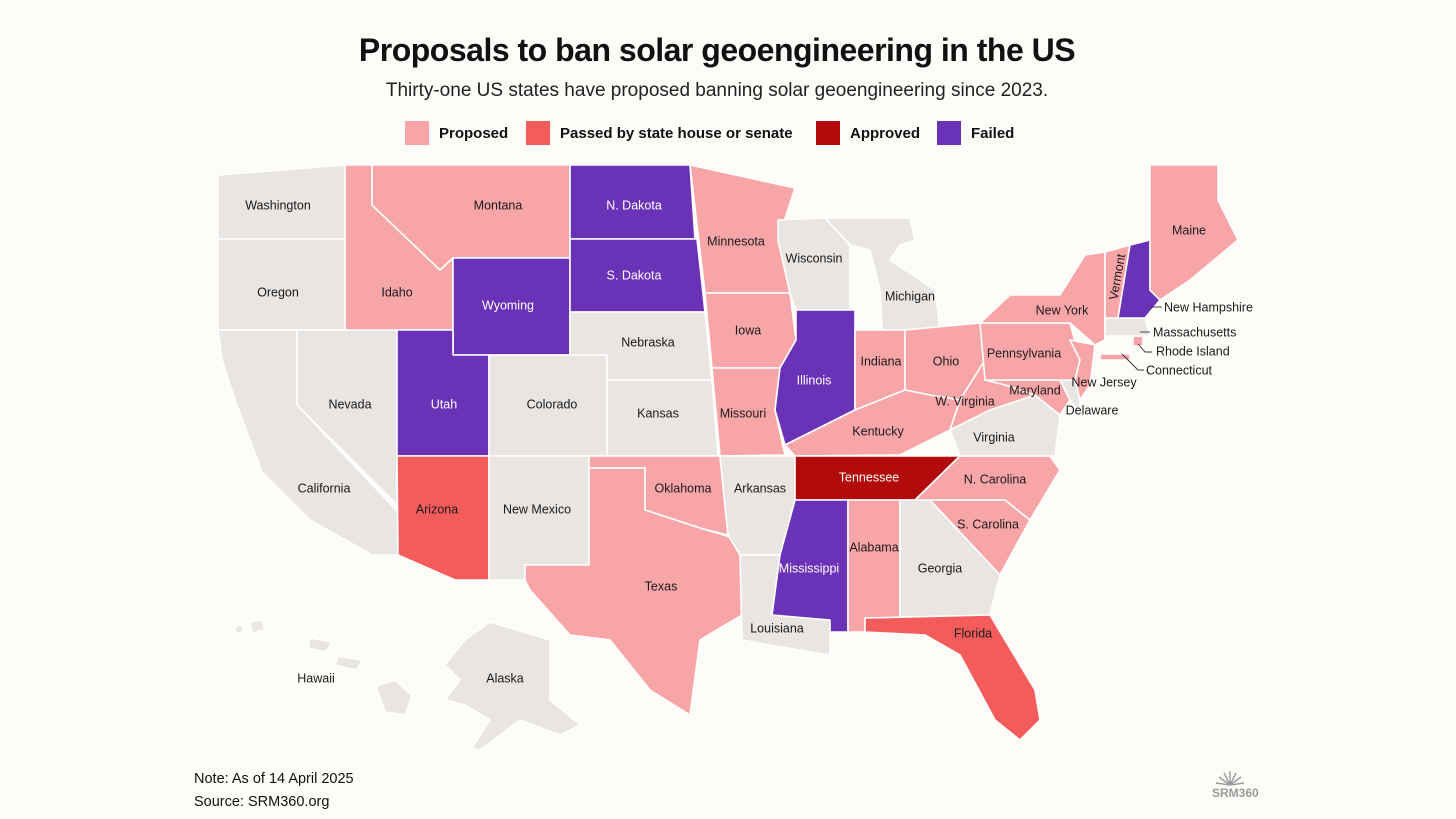  I want to click on label-georgia: Georgia, so click(940, 568).